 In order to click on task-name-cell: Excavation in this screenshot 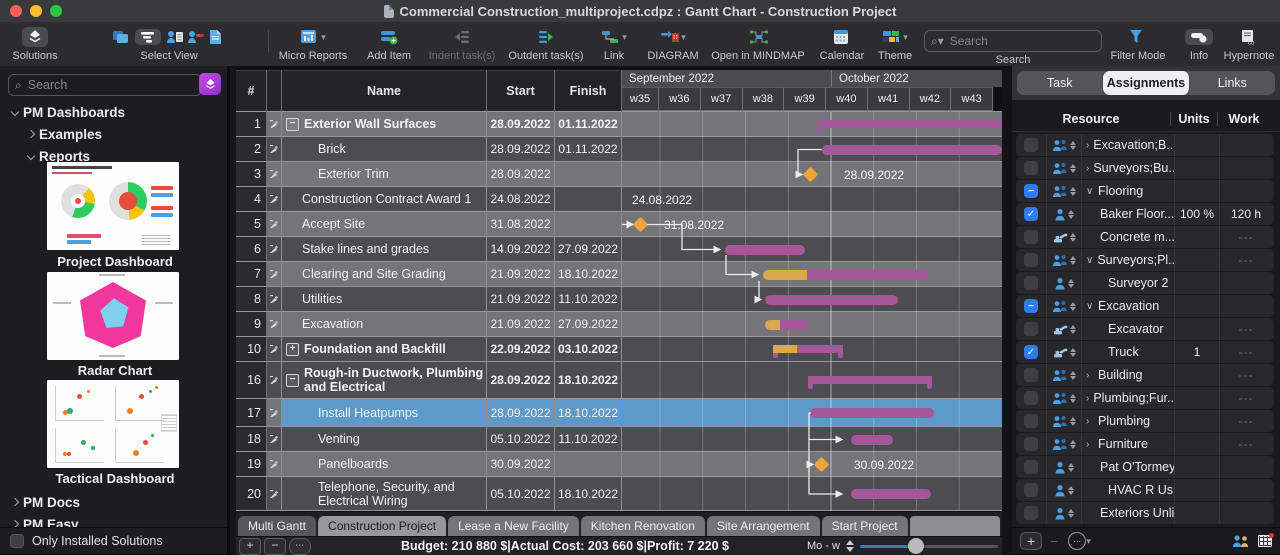, I will do `click(384, 324)`.